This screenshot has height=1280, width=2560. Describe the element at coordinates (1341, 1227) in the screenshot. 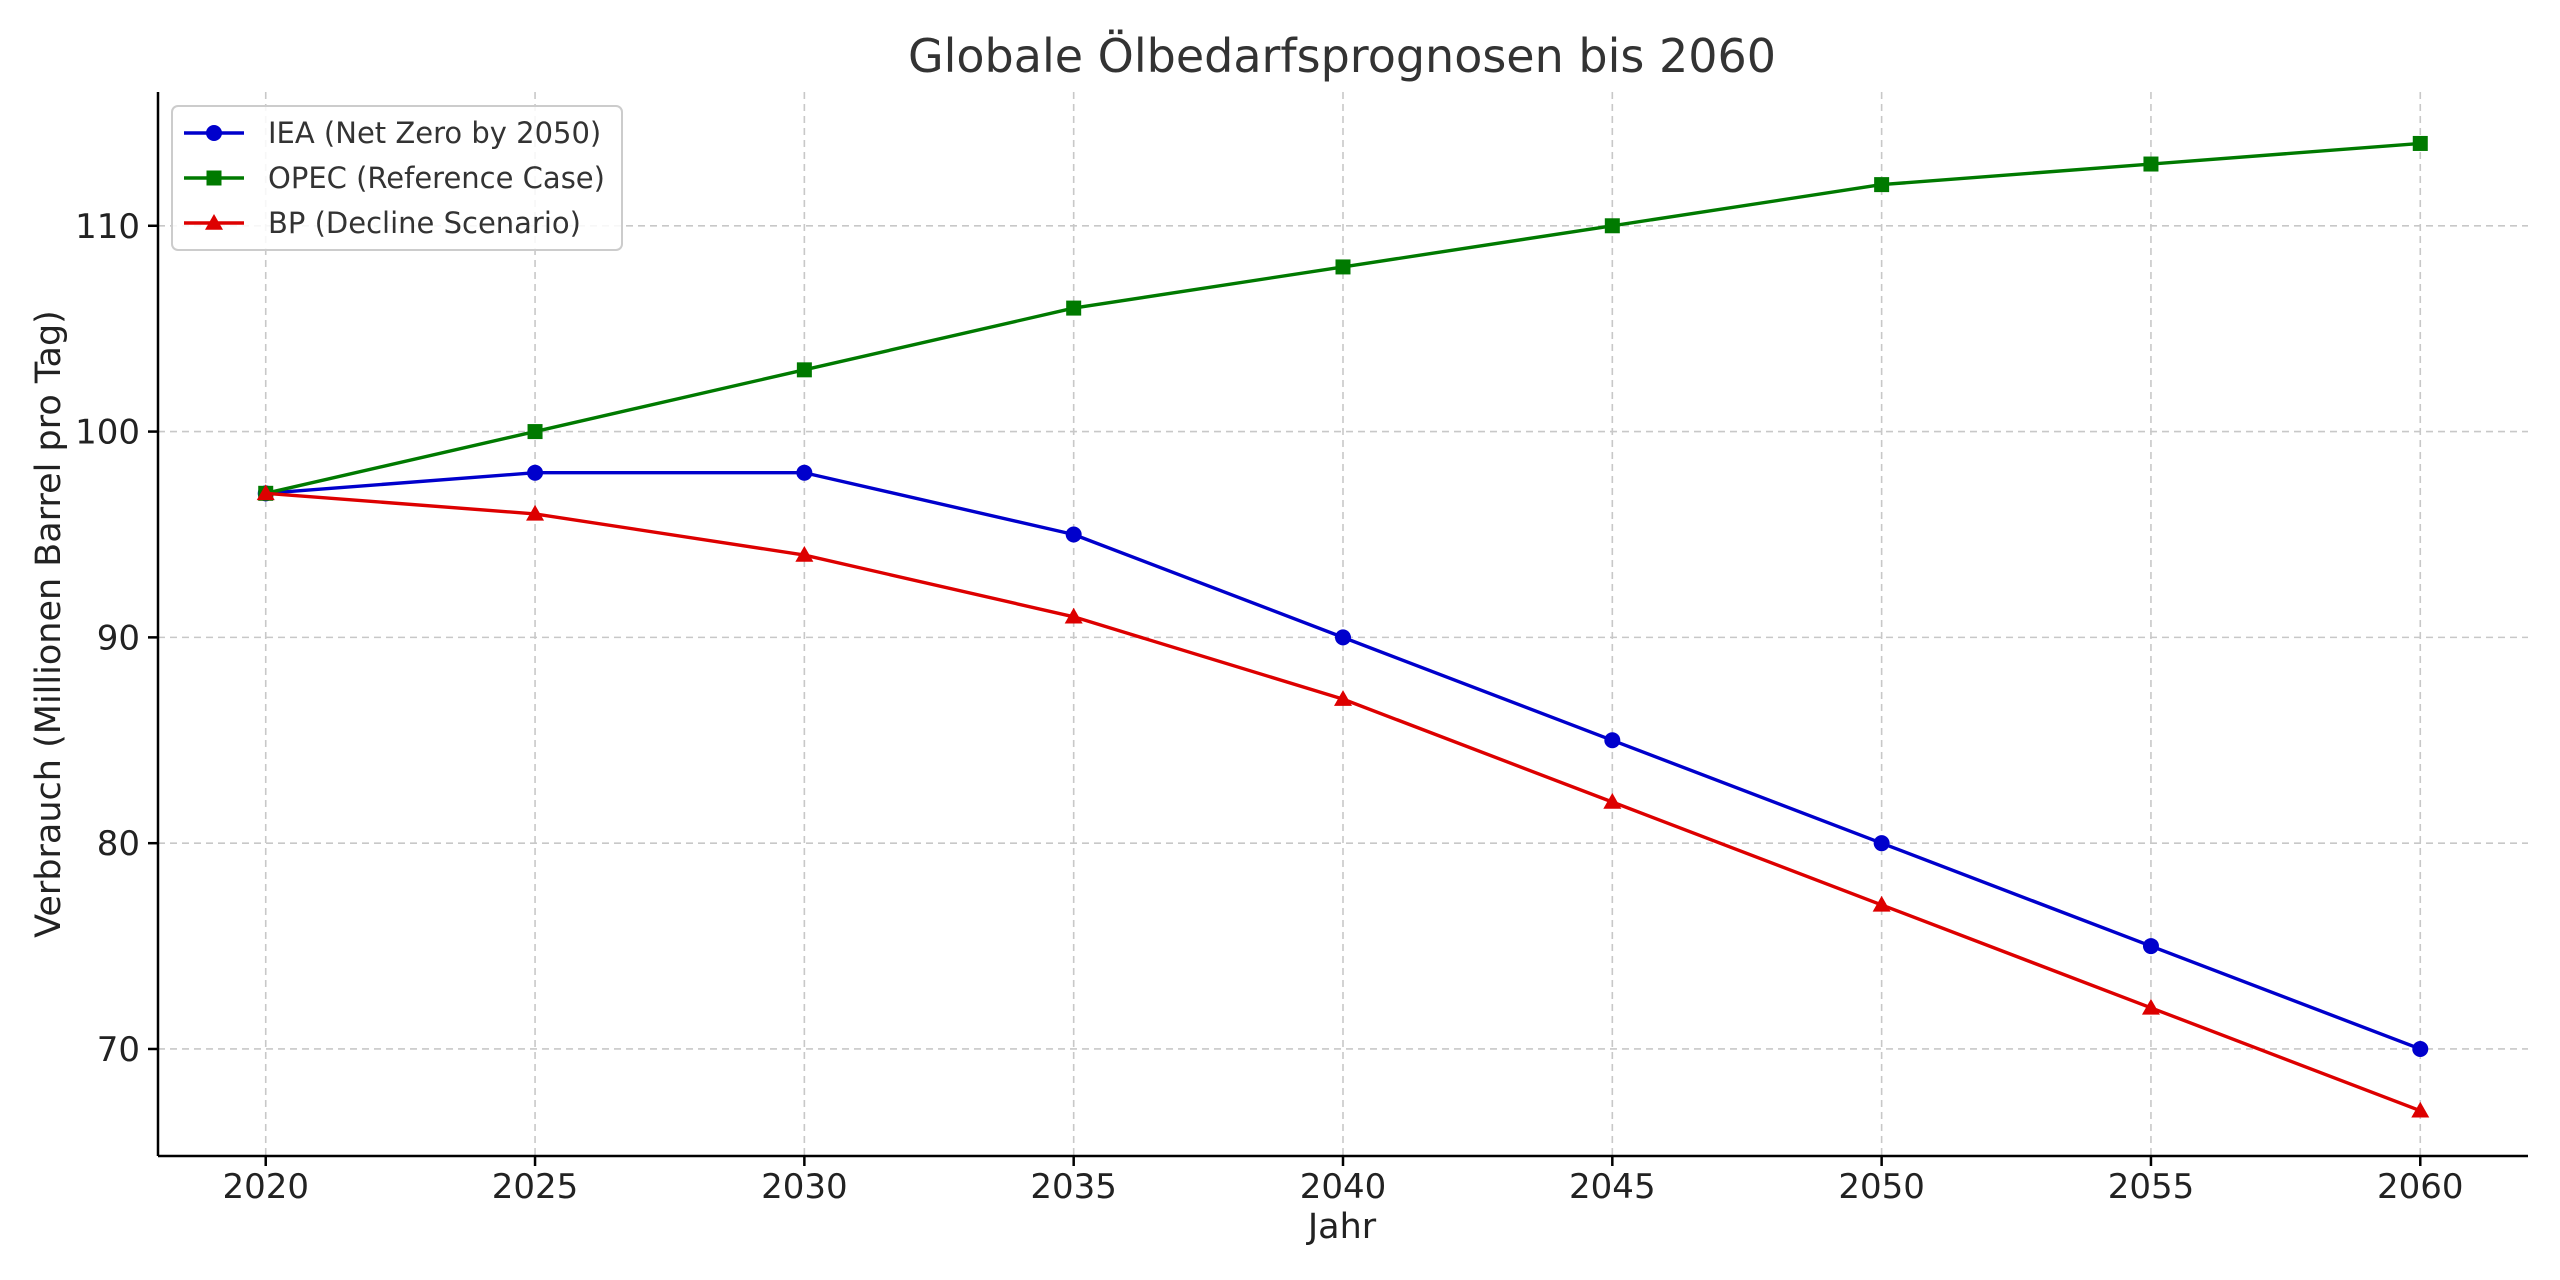

I see `x-axis-label: Jahr` at that location.